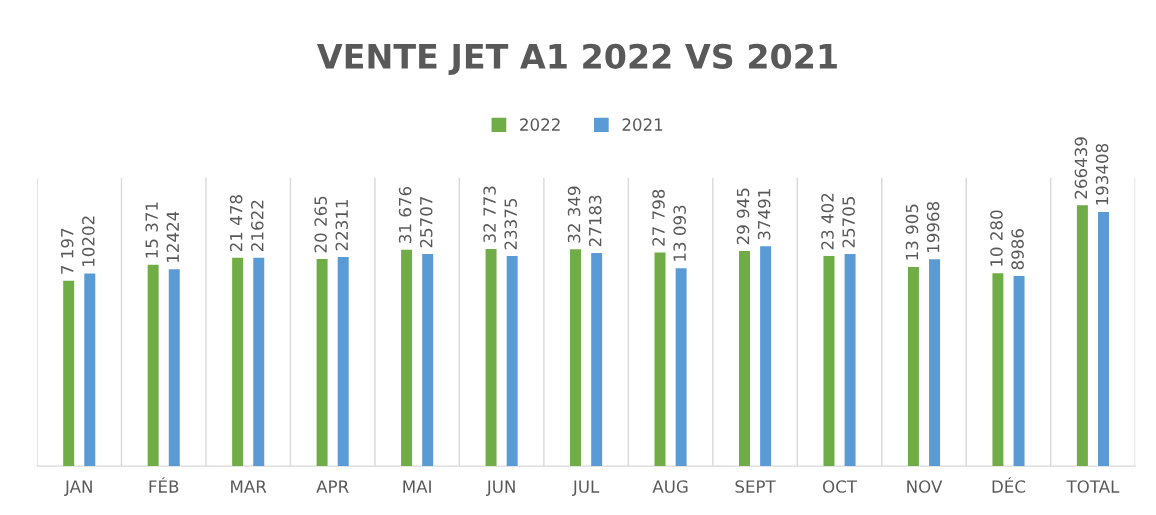 The height and width of the screenshot is (515, 1156). What do you see at coordinates (417, 486) in the screenshot?
I see `x-tick-label: MAI` at bounding box center [417, 486].